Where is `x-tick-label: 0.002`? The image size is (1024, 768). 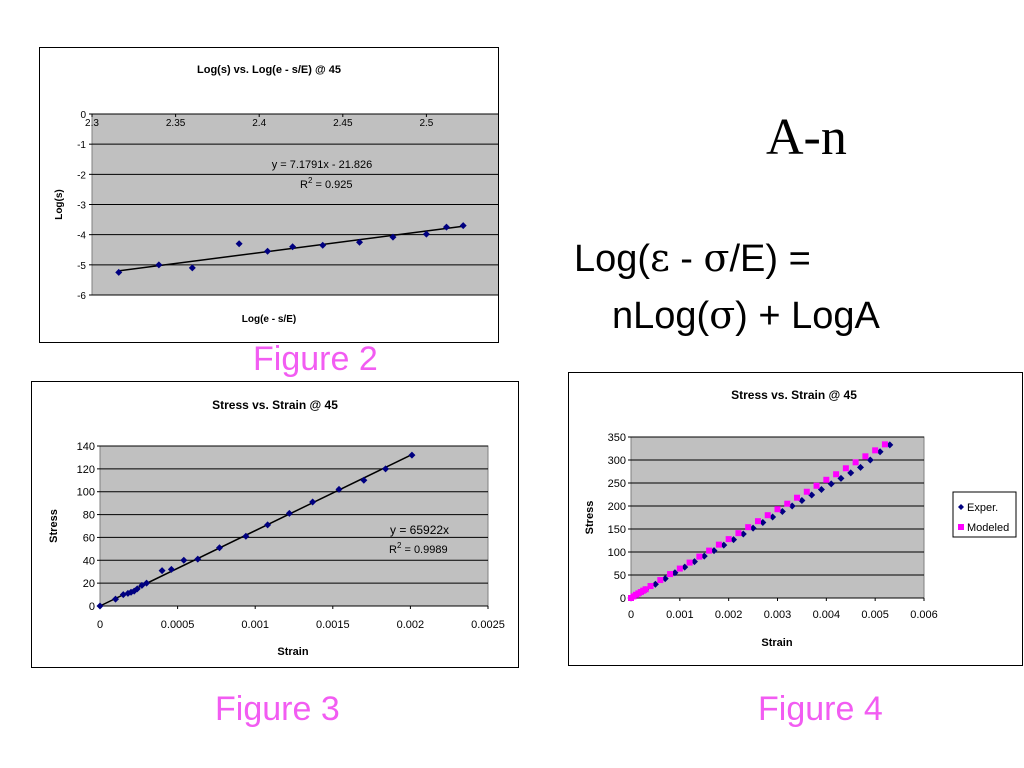 x-tick-label: 0.002 is located at coordinates (411, 625).